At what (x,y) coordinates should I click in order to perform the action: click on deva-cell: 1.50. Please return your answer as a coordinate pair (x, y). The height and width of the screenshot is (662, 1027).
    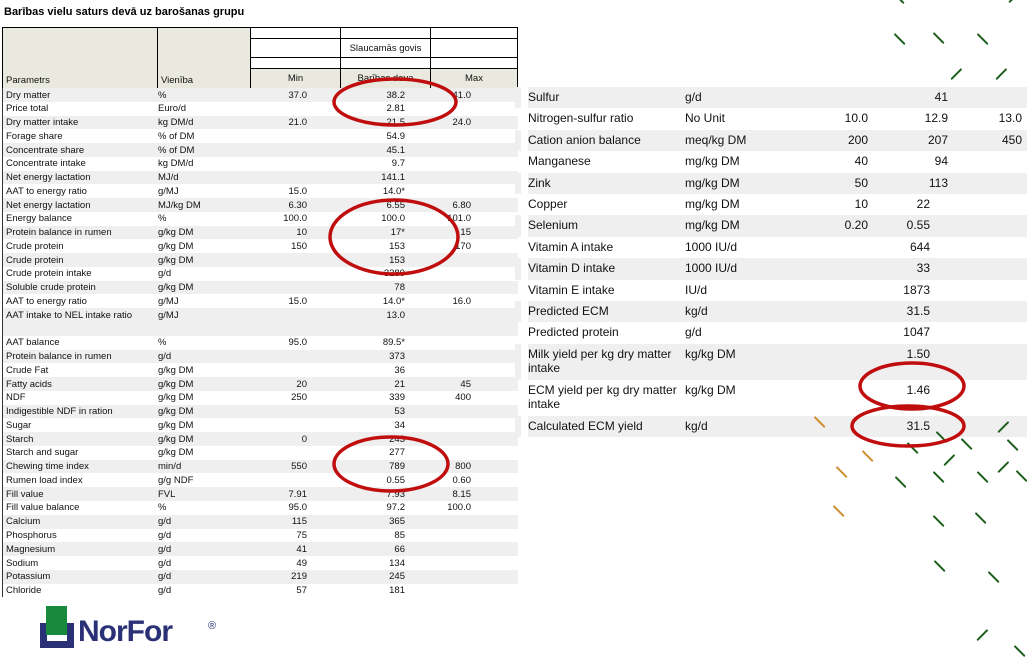
    Looking at the image, I should click on (918, 353).